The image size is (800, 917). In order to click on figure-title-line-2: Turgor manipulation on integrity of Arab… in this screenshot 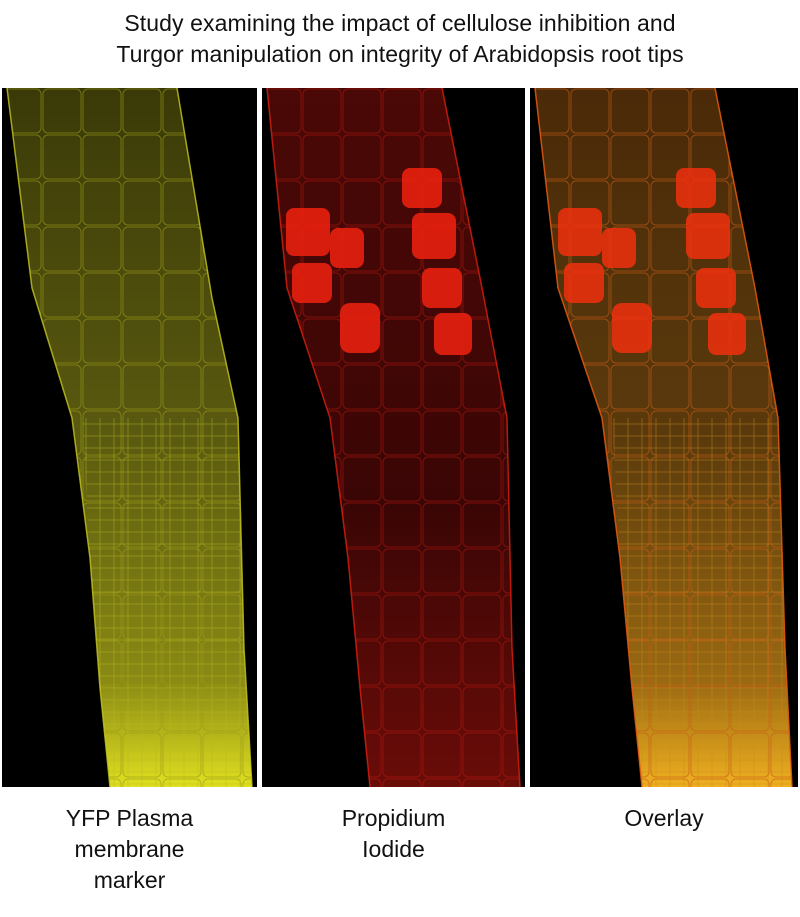, I will do `click(400, 54)`.